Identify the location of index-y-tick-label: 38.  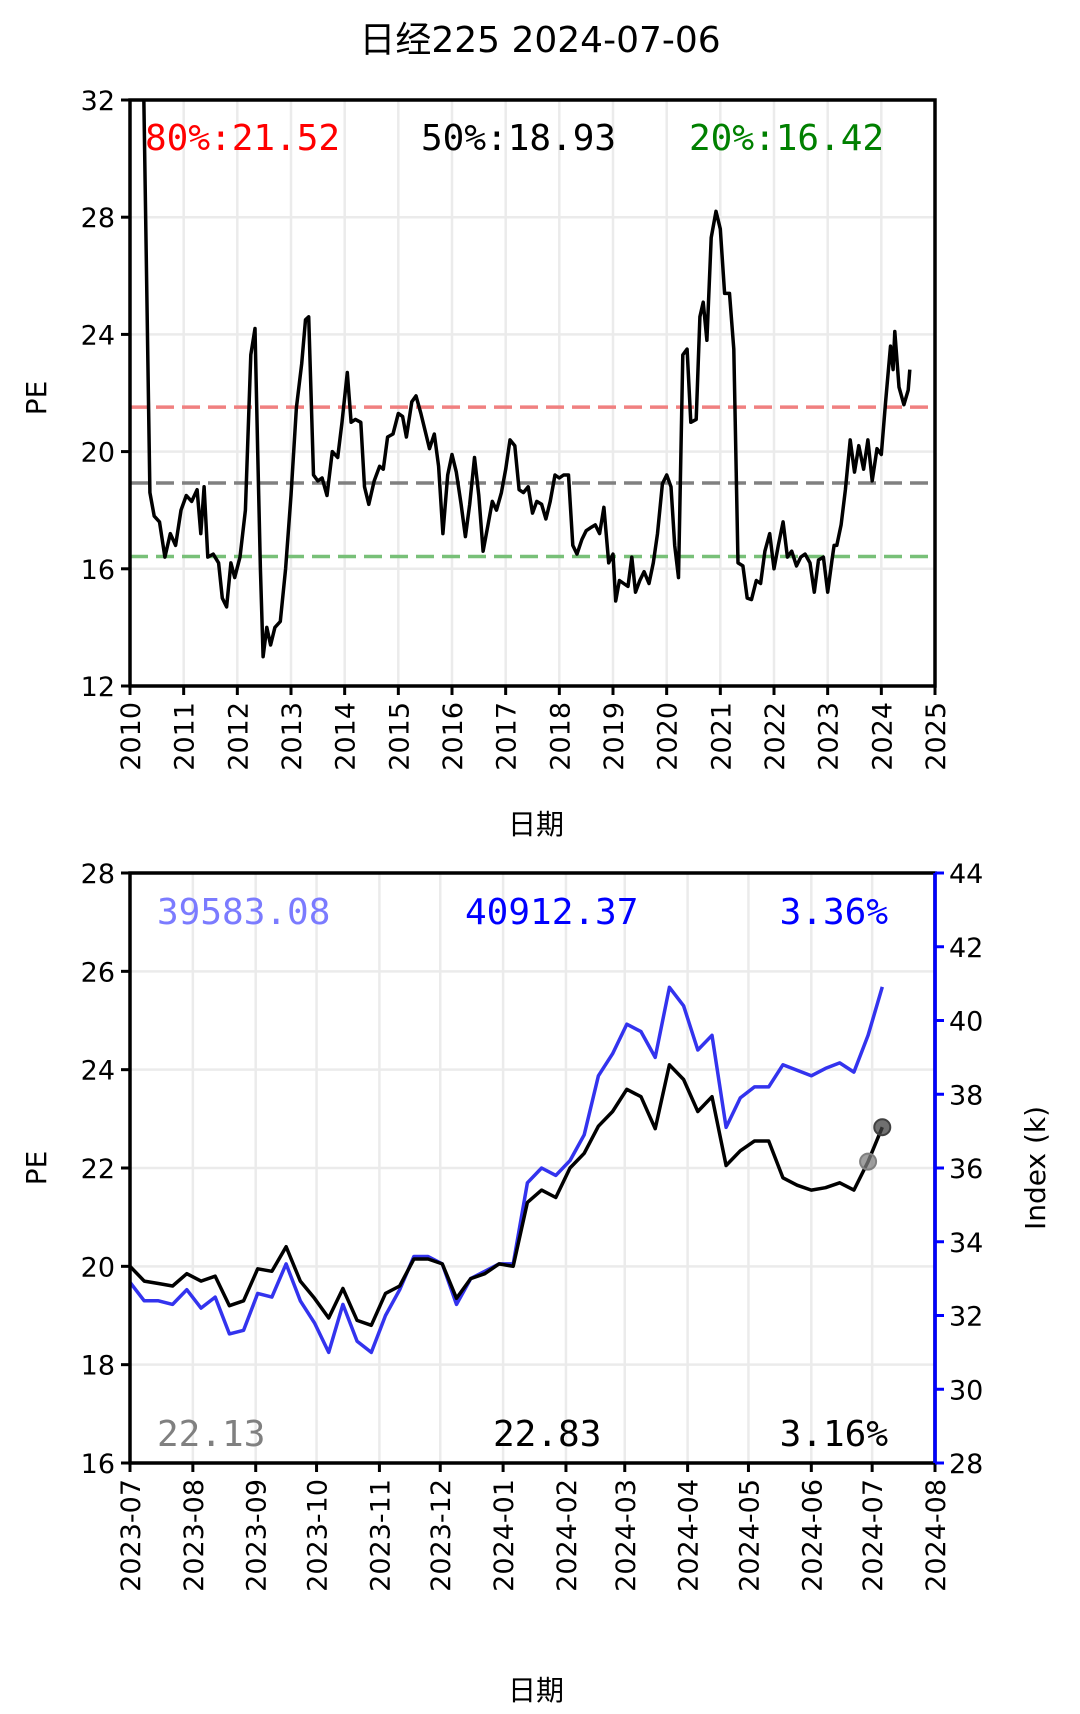
(966, 1095).